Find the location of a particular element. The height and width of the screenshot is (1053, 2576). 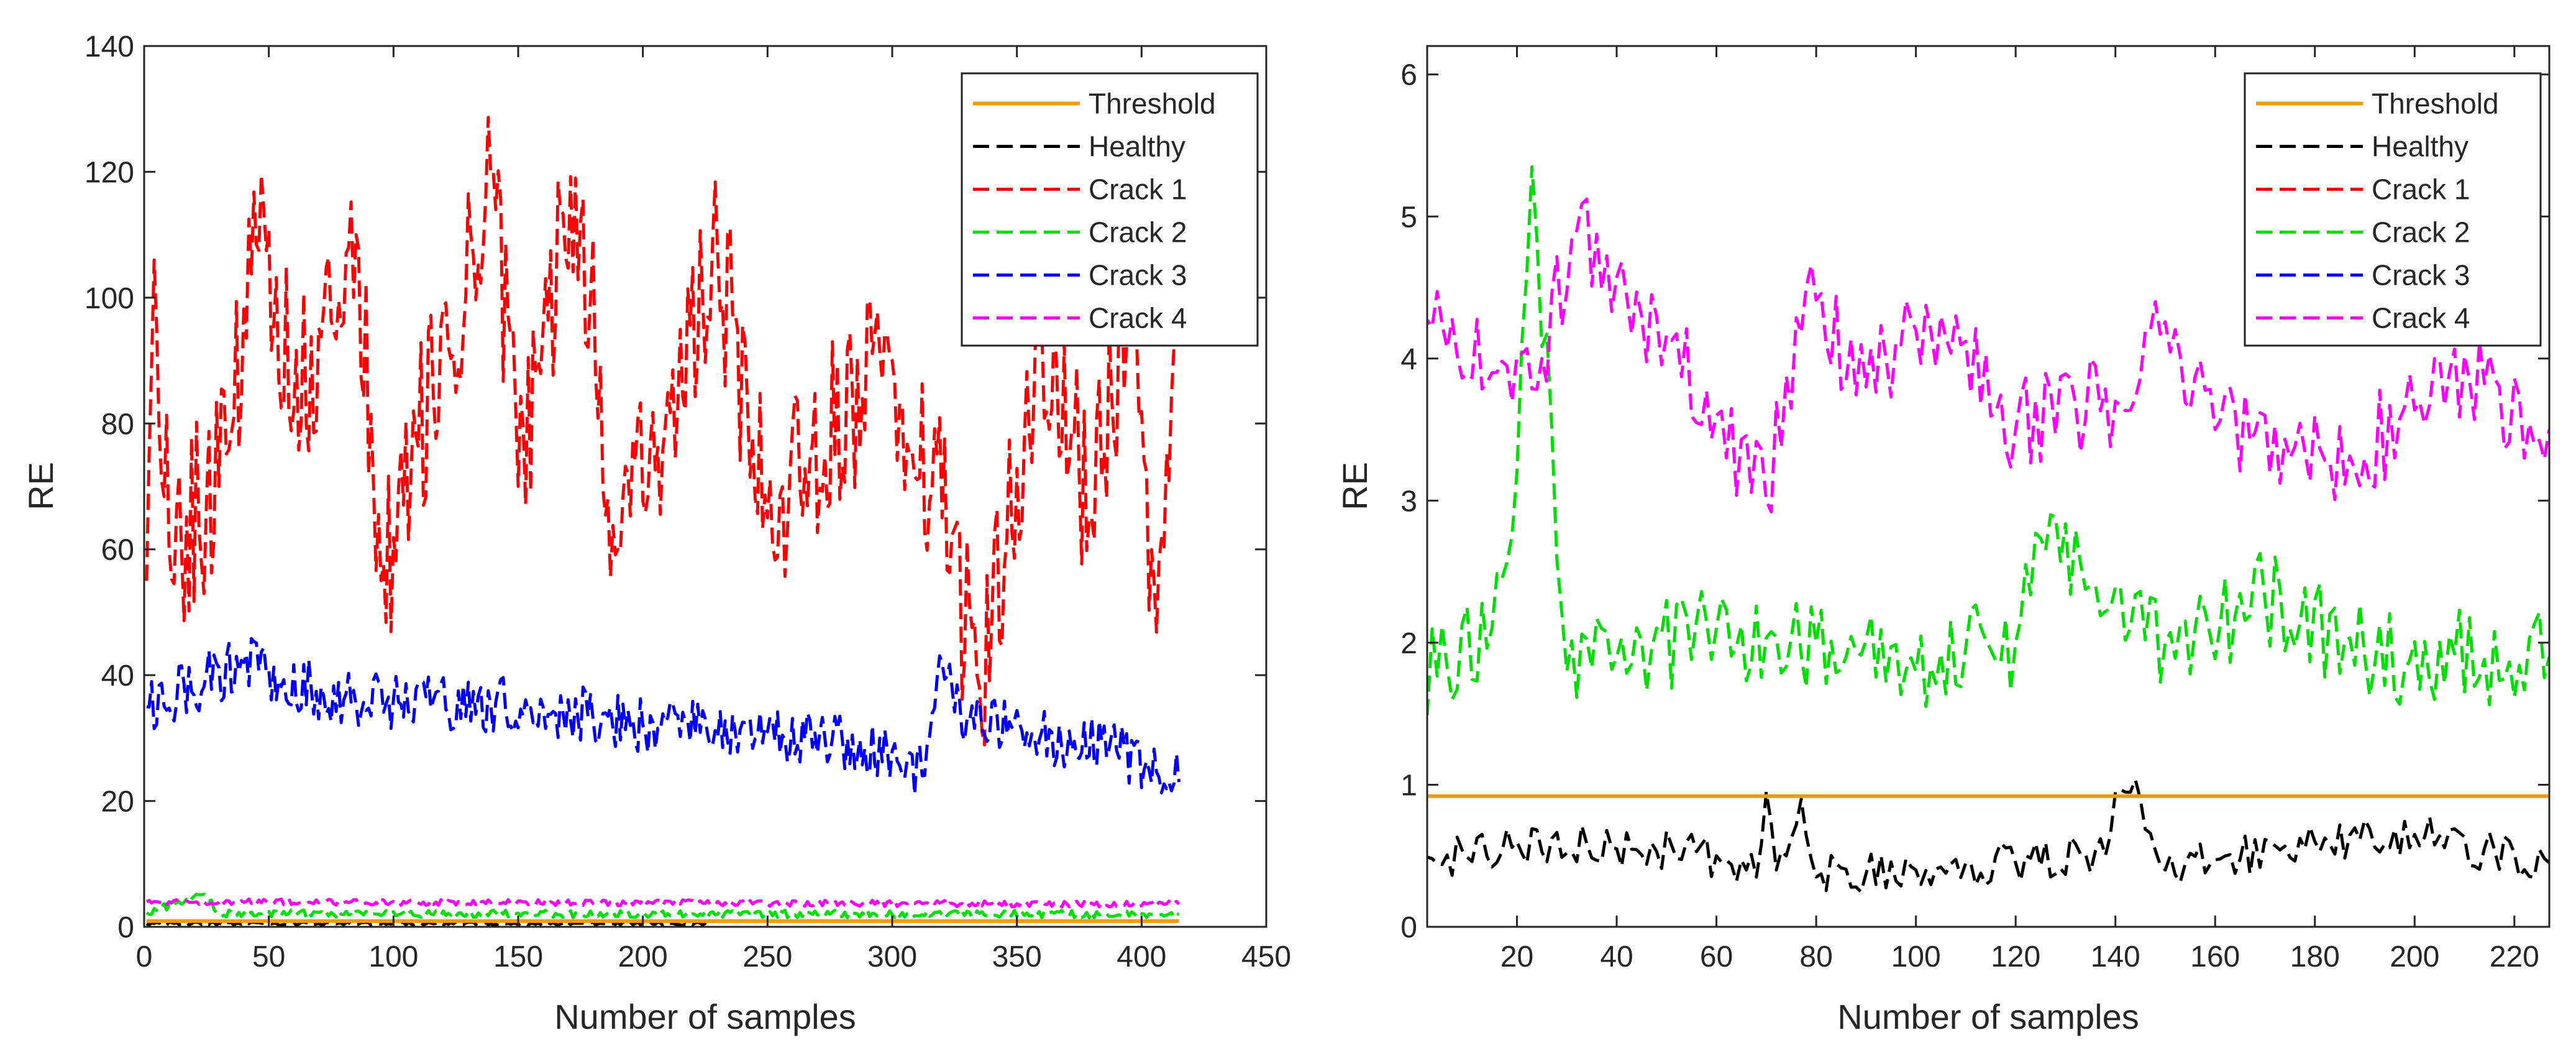

x-tick-label: 40 is located at coordinates (1616, 956).